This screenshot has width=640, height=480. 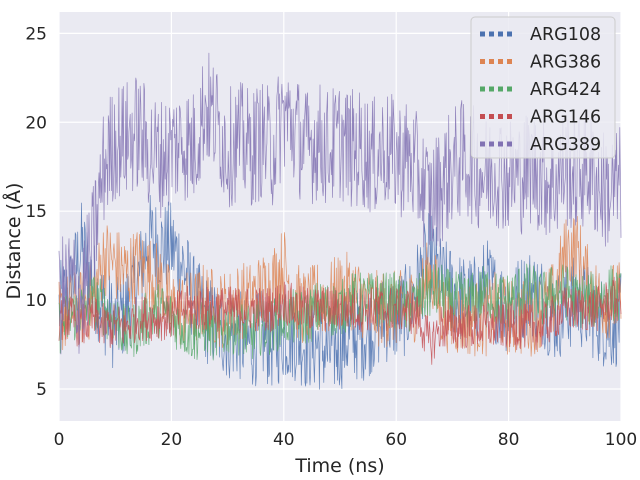 I want to click on legend-item-arg146: ARG146, so click(x=540, y=118).